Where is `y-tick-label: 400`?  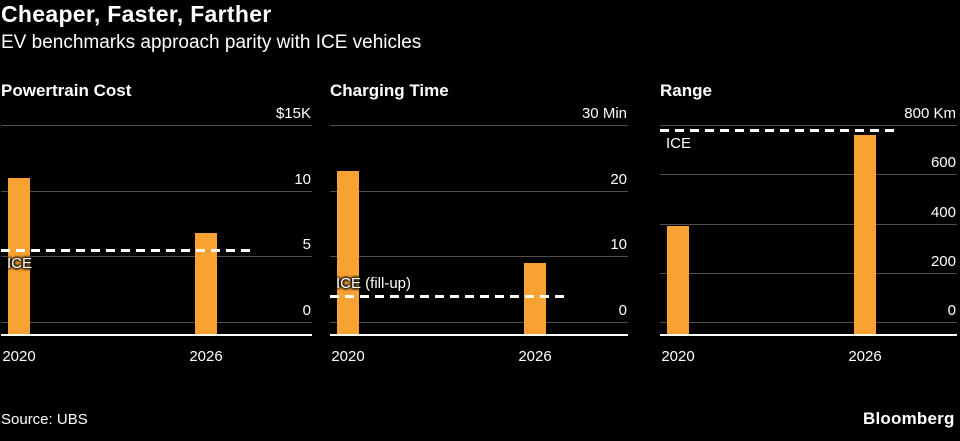
y-tick-label: 400 is located at coordinates (943, 212).